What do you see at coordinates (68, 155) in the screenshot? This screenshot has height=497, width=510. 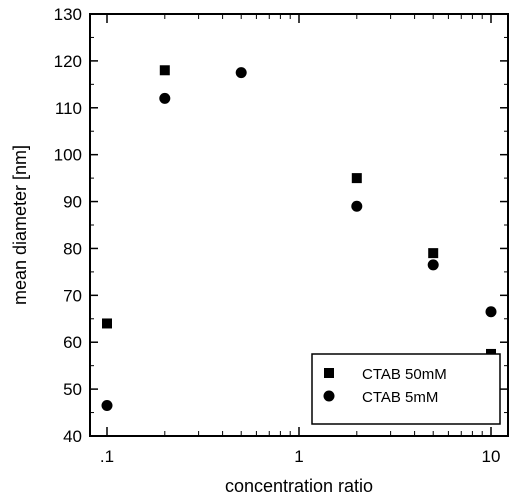 I see `y-tick-label: 100` at bounding box center [68, 155].